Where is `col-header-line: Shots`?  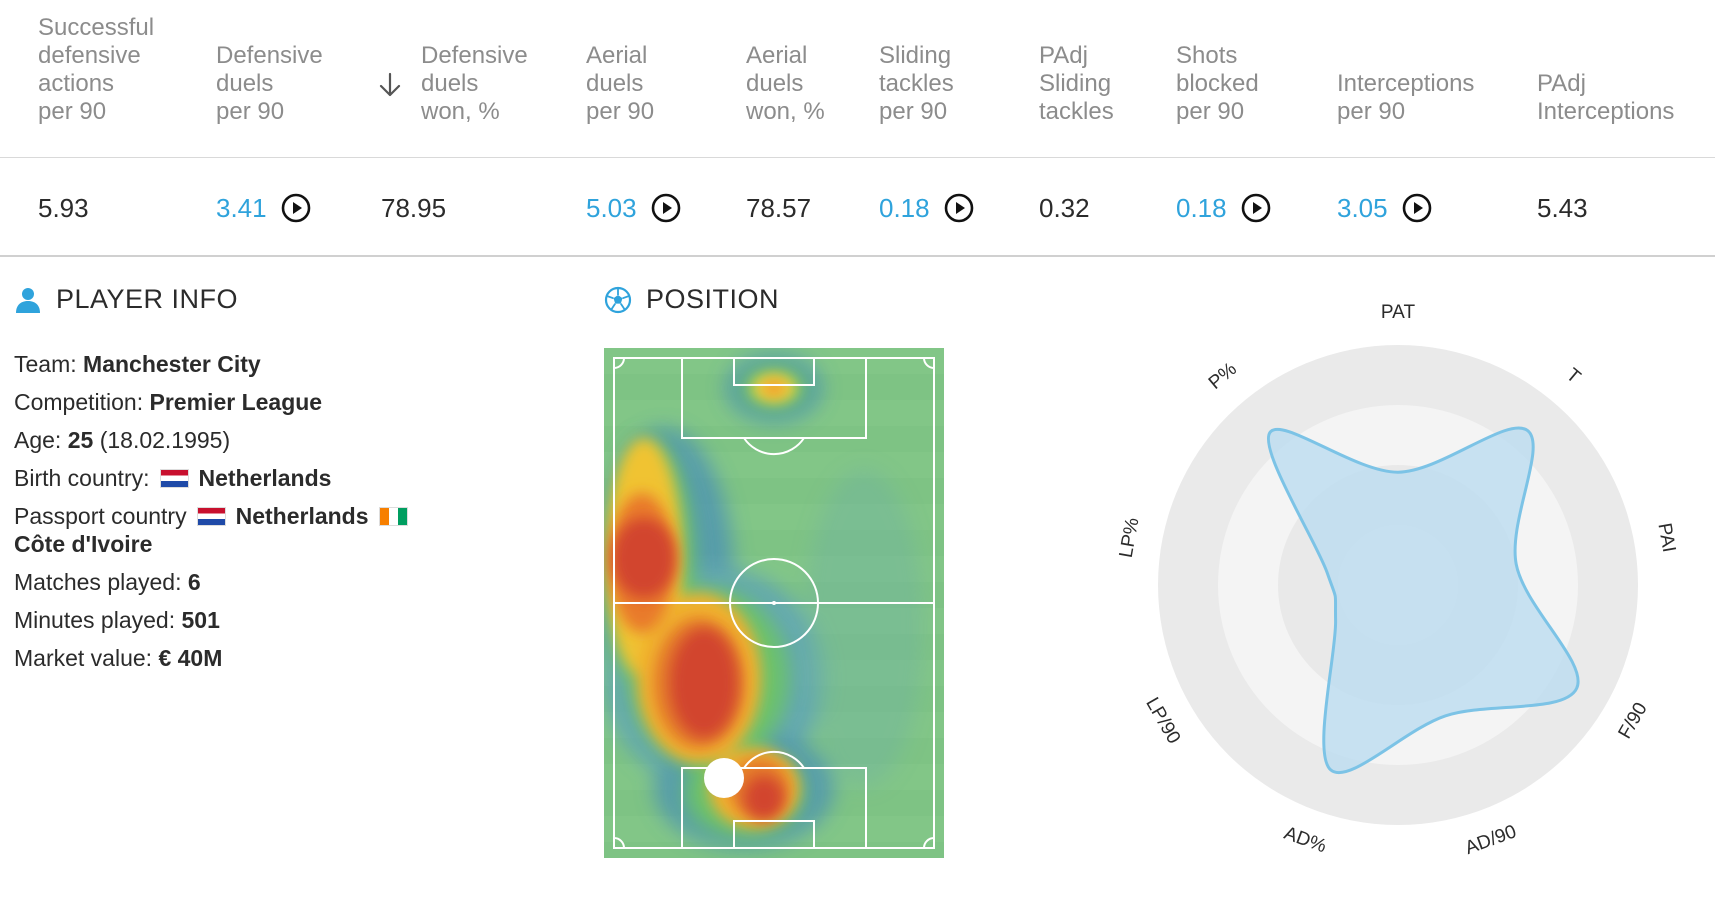 col-header-line: Shots is located at coordinates (1207, 55).